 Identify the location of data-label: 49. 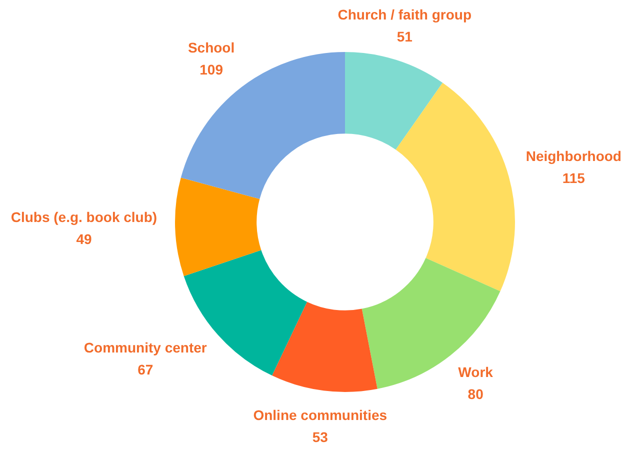
(84, 239).